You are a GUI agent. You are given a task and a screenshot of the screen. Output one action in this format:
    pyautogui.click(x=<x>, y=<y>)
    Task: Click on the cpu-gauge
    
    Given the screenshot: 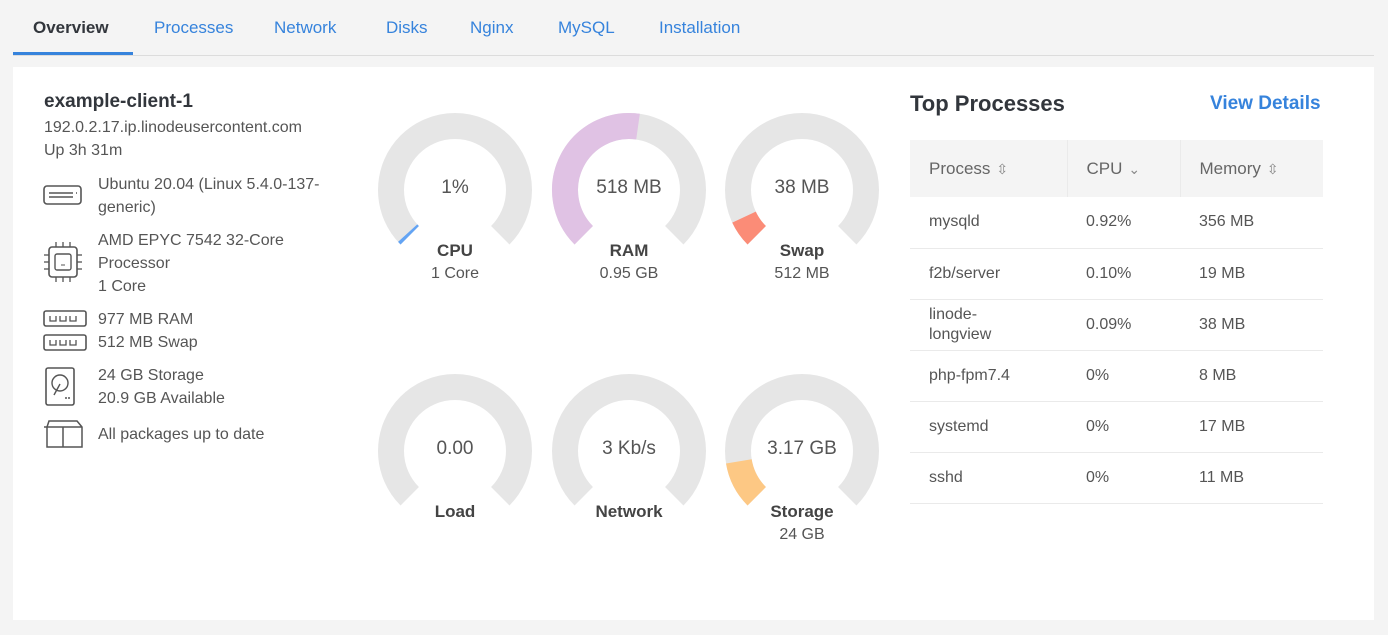 What is the action you would take?
    pyautogui.click(x=455, y=179)
    